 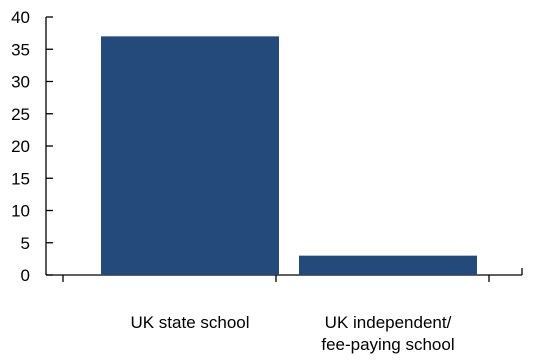 I want to click on y-tick-label: 25, so click(x=20, y=114).